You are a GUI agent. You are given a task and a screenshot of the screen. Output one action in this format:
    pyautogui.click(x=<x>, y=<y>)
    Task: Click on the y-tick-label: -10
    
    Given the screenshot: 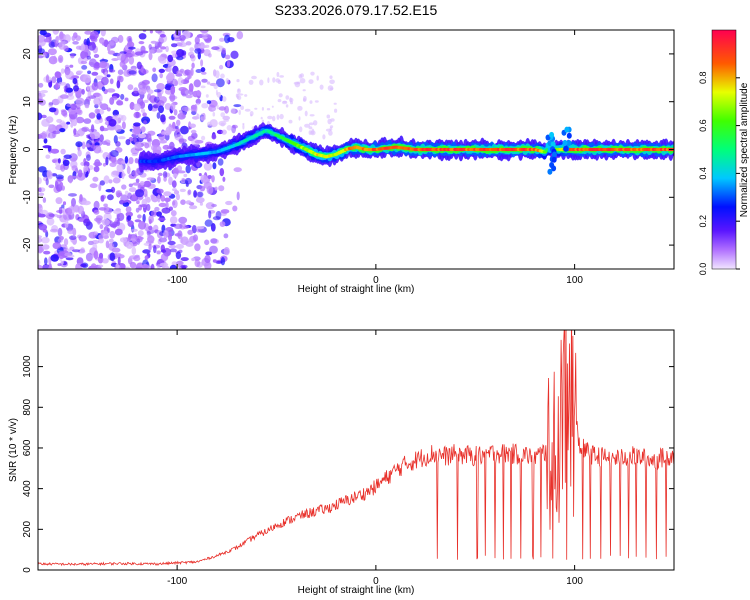 What is the action you would take?
    pyautogui.click(x=27, y=197)
    